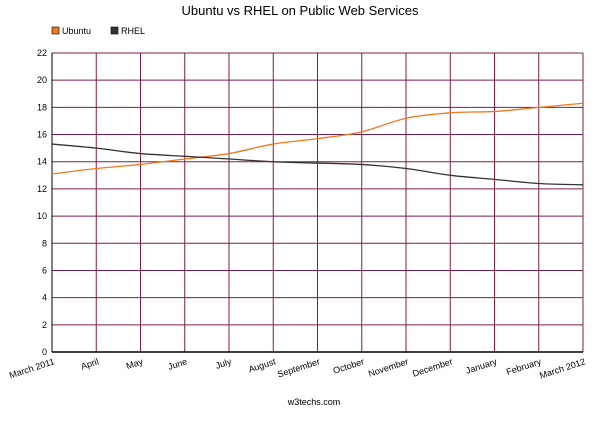 The image size is (600, 441). I want to click on x-tick-label: May, so click(135, 363).